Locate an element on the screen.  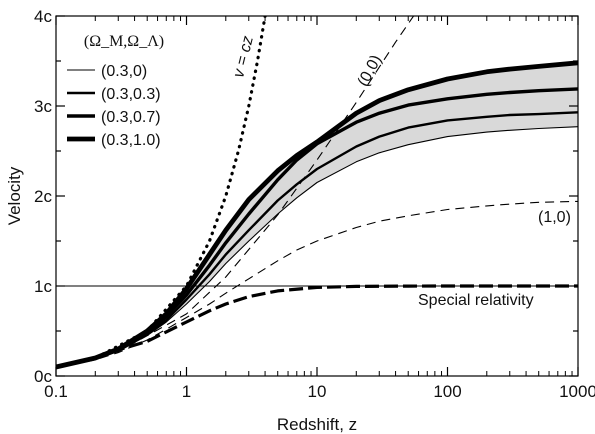
x-tick-label: 10 is located at coordinates (317, 391).